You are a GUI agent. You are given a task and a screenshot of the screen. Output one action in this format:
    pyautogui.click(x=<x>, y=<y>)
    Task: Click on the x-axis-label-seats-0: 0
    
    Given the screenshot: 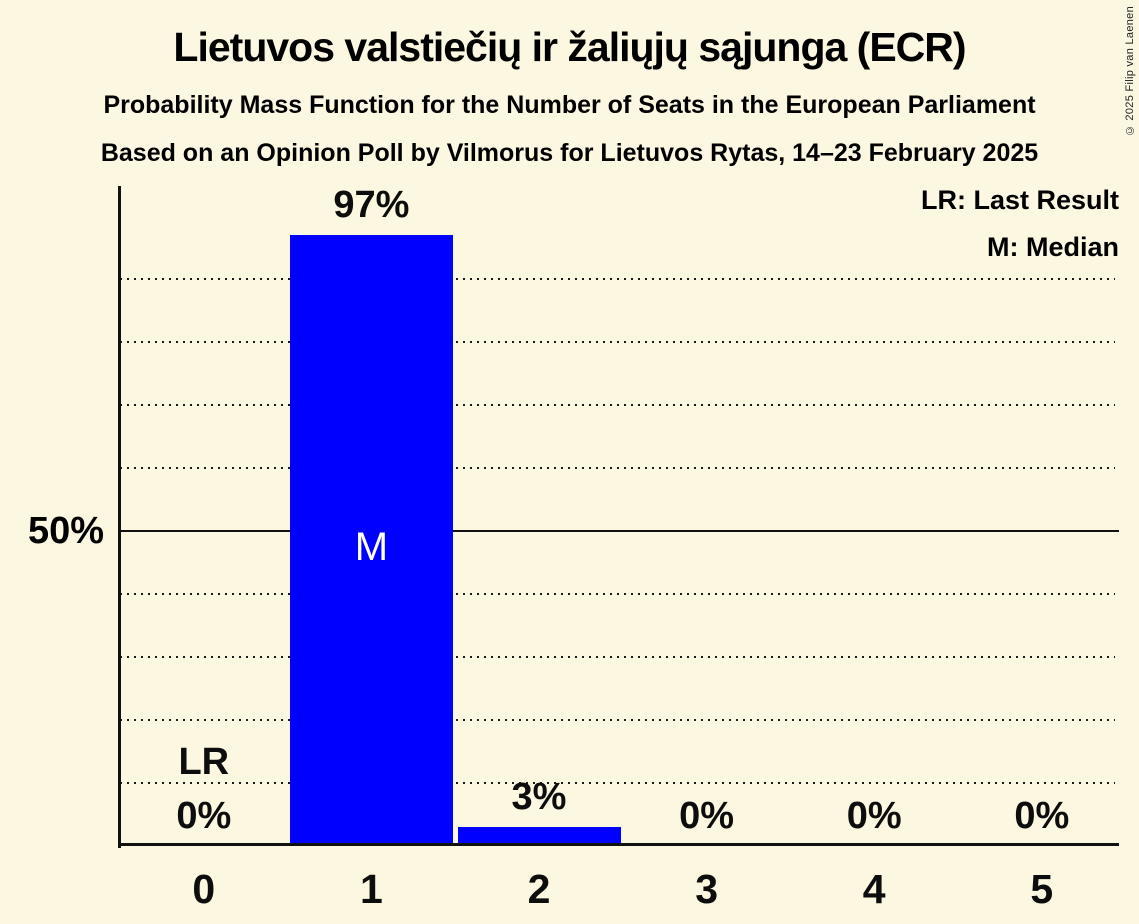 What is the action you would take?
    pyautogui.click(x=204, y=889)
    